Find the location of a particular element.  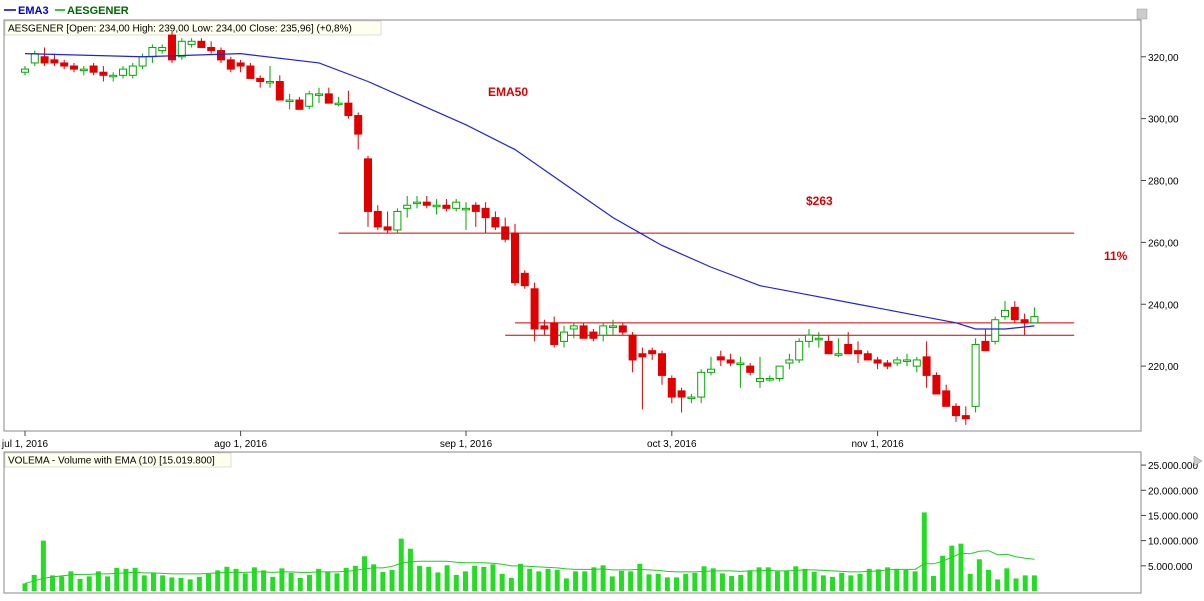

pct-annotation: 11% is located at coordinates (1116, 256).